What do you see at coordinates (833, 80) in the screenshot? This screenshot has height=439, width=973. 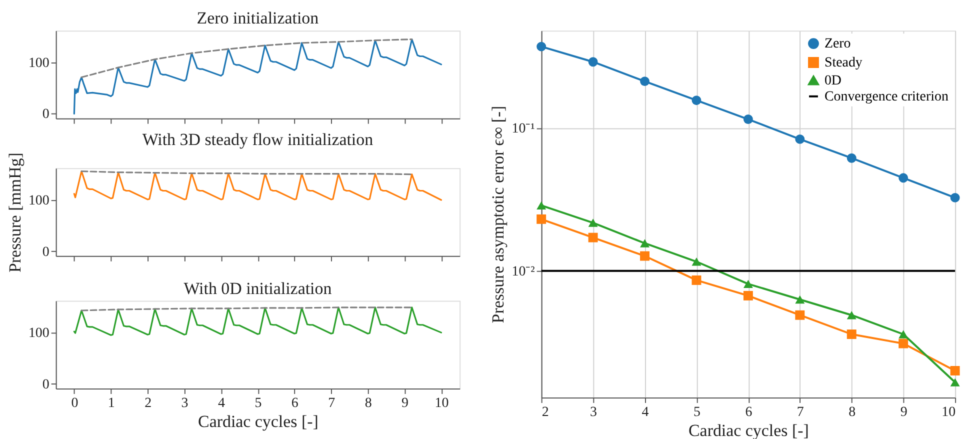 I see `legend-label: 0D` at bounding box center [833, 80].